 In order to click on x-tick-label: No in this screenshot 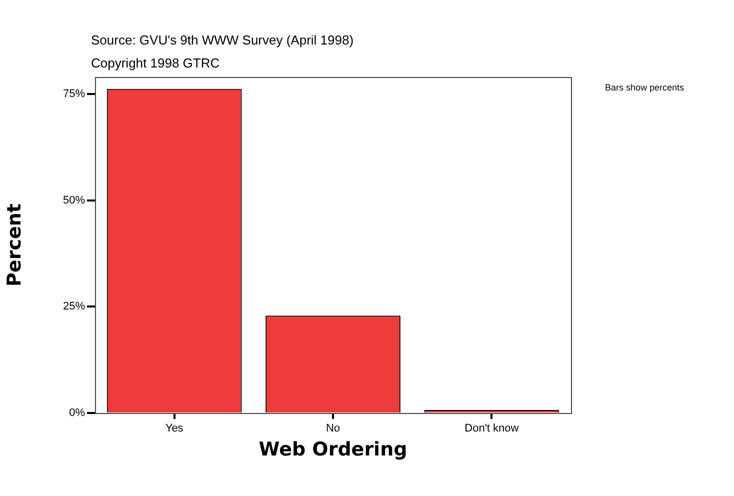, I will do `click(333, 428)`.